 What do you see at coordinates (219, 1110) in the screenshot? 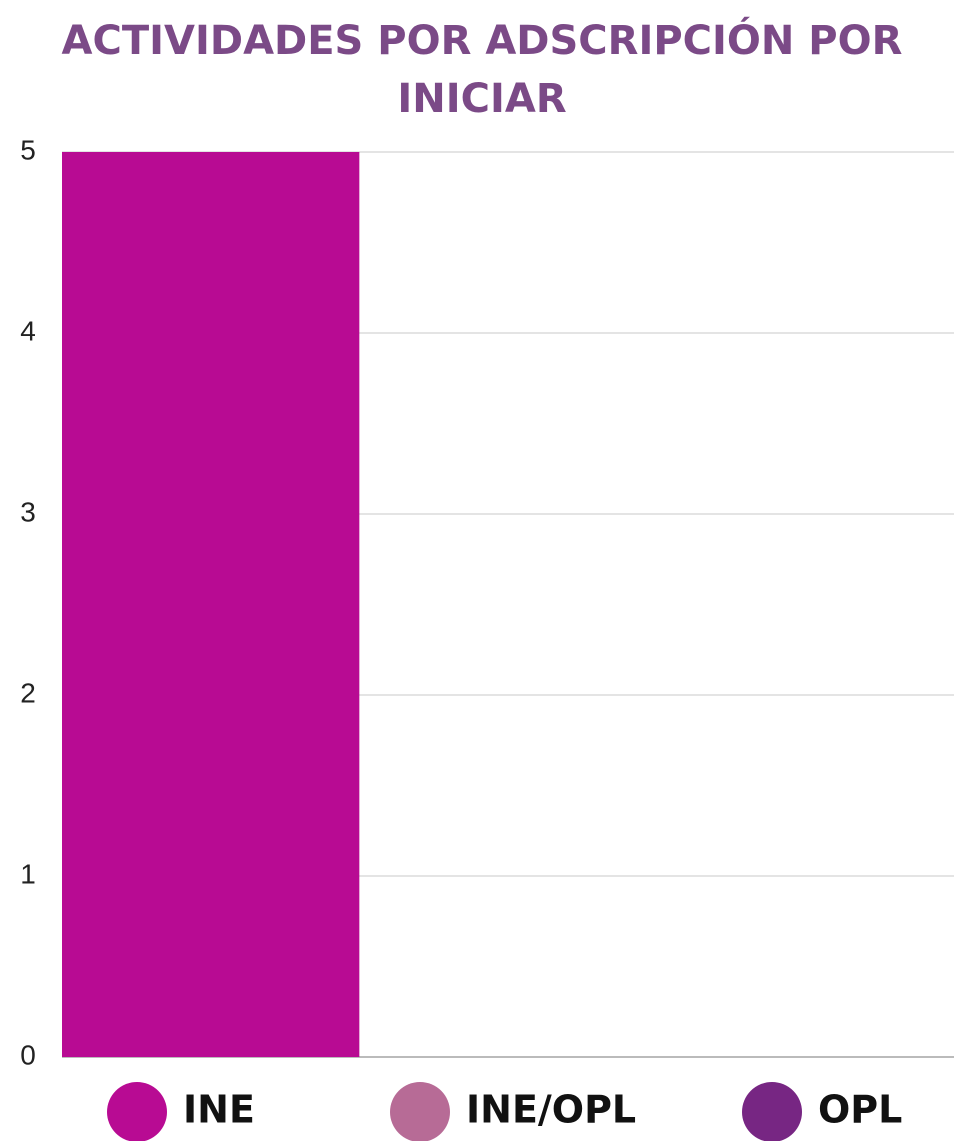
I see `legend-label: INE` at bounding box center [219, 1110].